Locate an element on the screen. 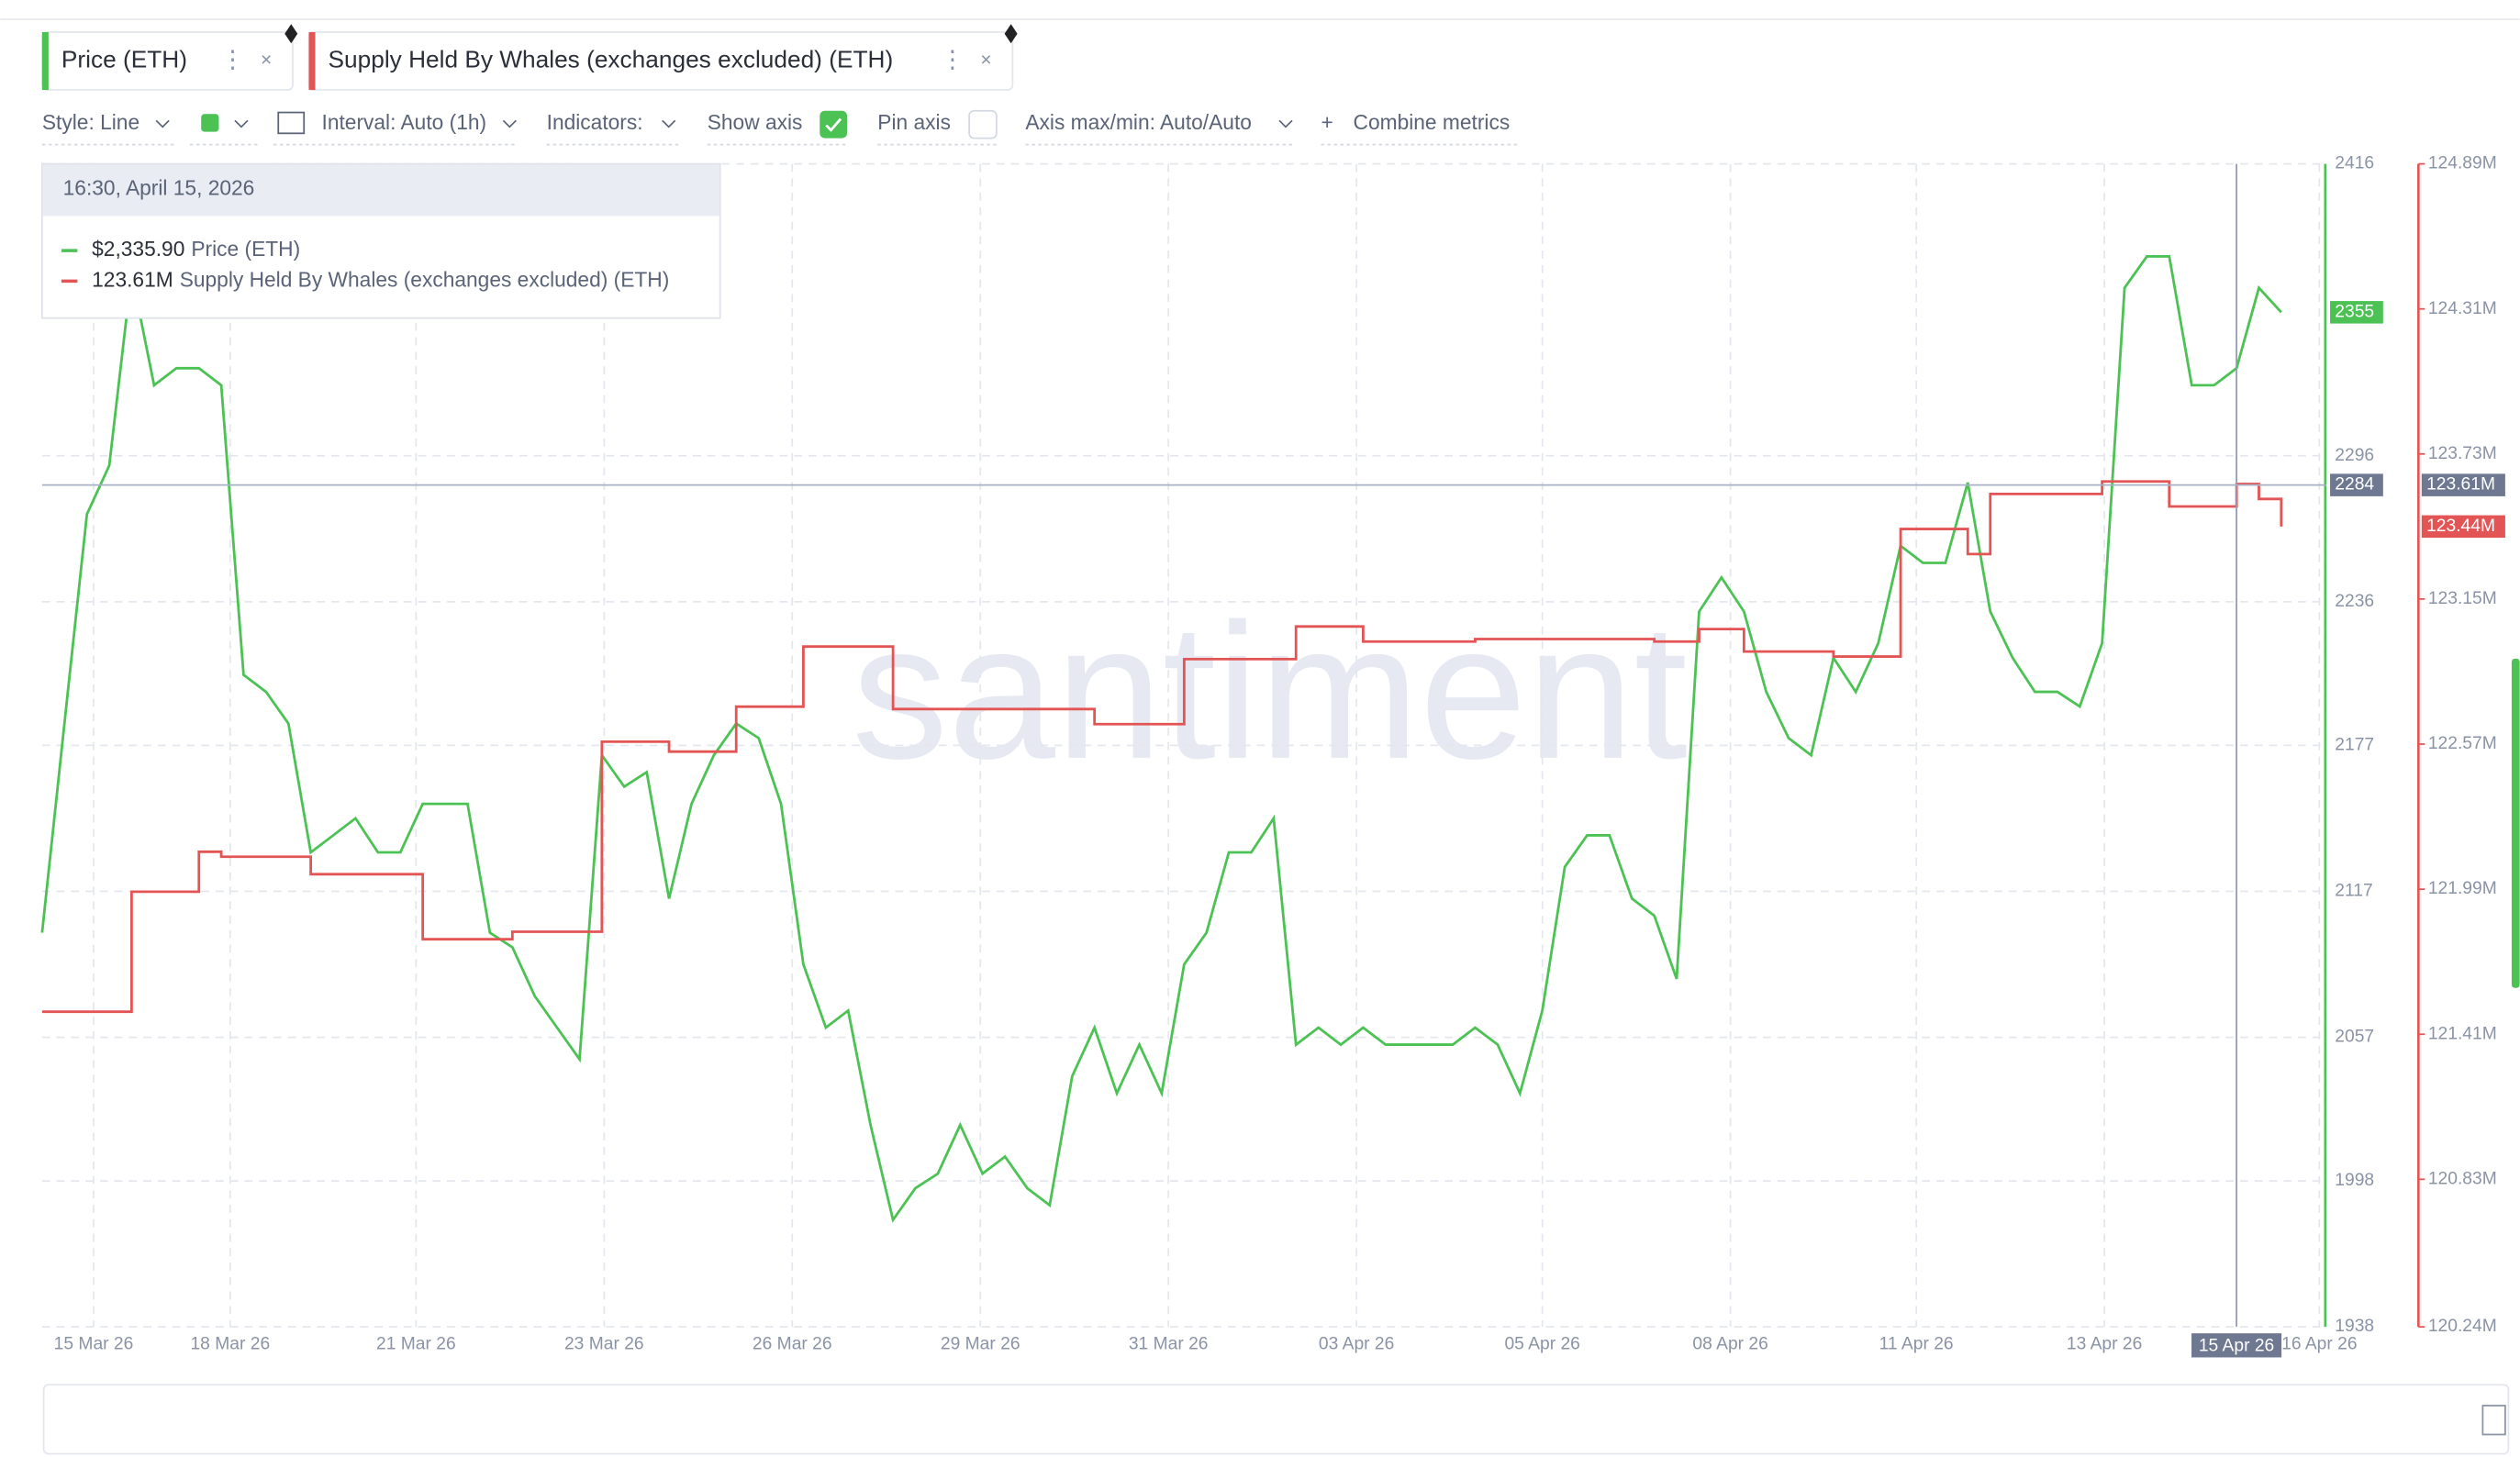 The image size is (2520, 1457). x-tick-label: 15 Mar 26 is located at coordinates (94, 1345).